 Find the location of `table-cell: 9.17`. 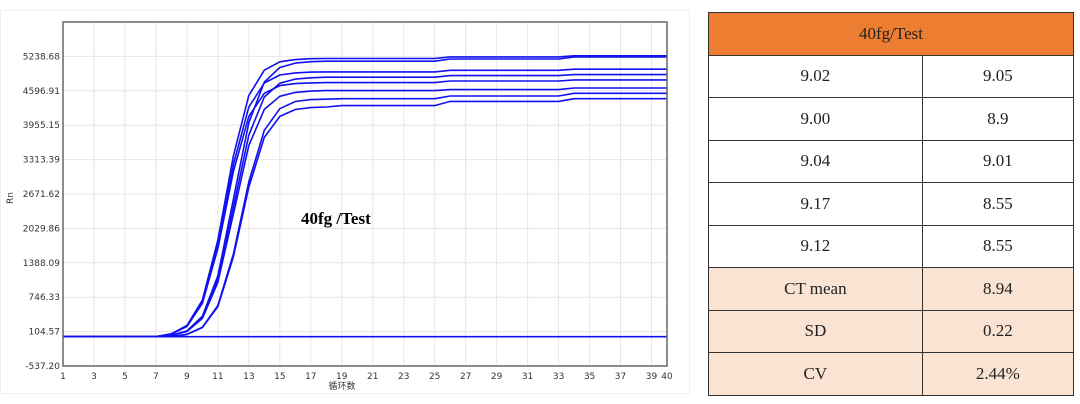

table-cell: 9.17 is located at coordinates (815, 204).